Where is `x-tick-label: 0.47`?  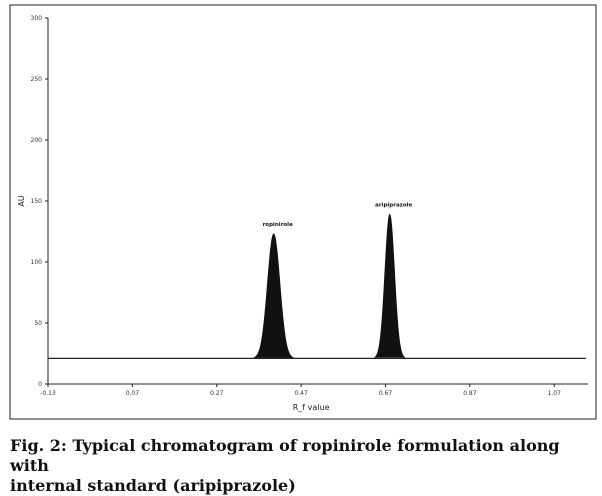
x-tick-label: 0.47 is located at coordinates (301, 393).